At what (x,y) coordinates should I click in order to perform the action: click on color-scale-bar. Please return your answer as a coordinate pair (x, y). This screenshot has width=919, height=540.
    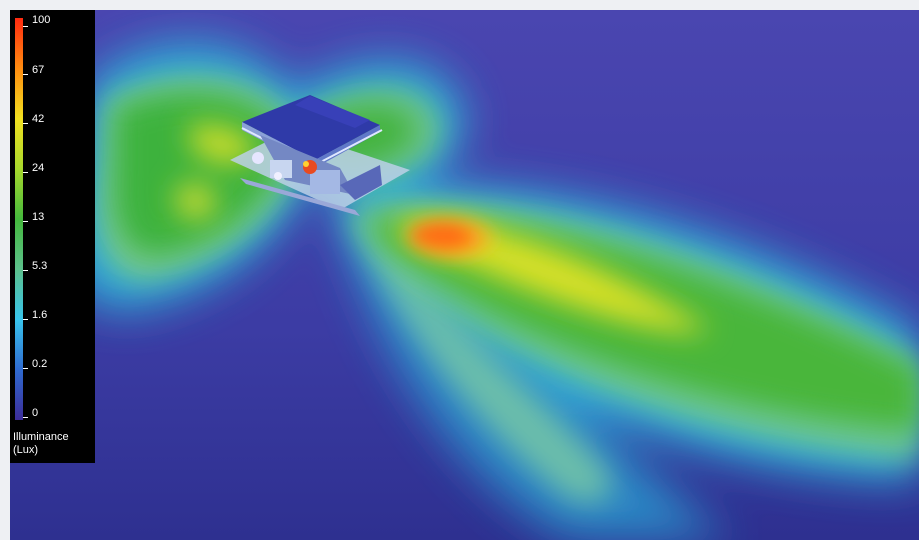
    Looking at the image, I should click on (19, 219).